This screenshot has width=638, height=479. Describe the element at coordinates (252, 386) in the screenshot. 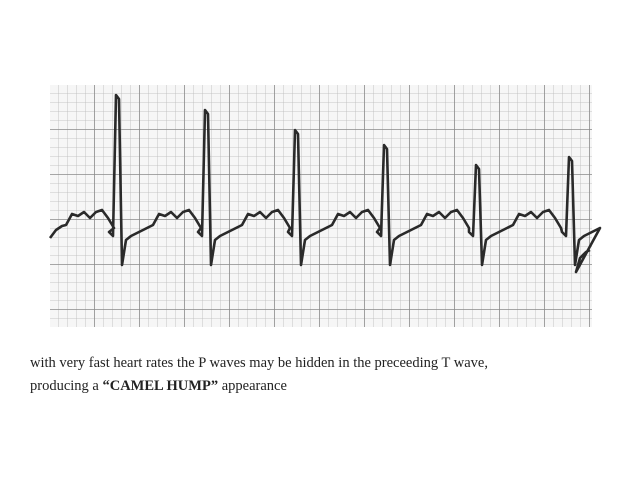

I see `caption-text: appearance` at that location.